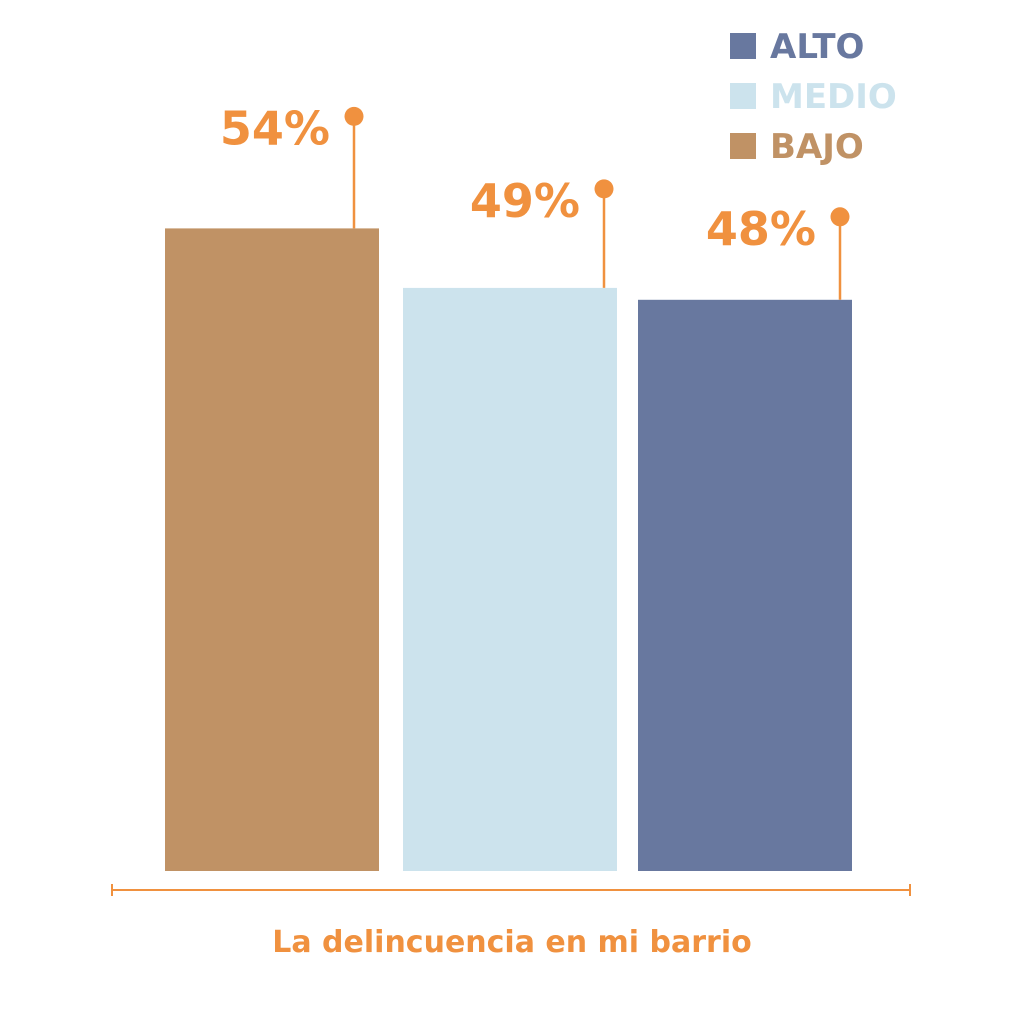 This screenshot has width=1024, height=1024. Describe the element at coordinates (275, 128) in the screenshot. I see `data-label: 54%` at that location.